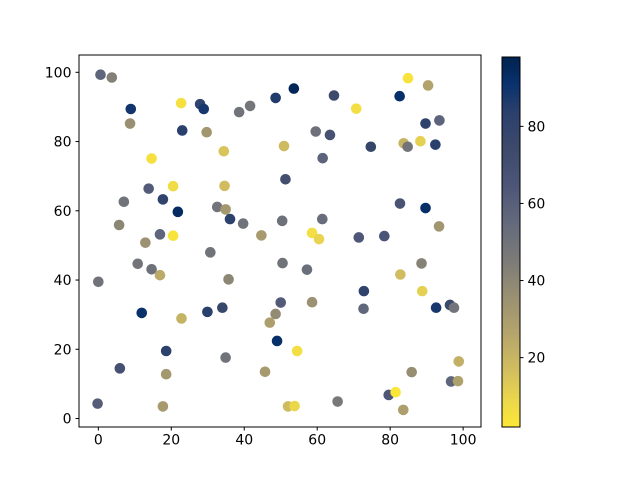 Image resolution: width=640 pixels, height=480 pixels. I want to click on colorbar-gradient, so click(511, 242).